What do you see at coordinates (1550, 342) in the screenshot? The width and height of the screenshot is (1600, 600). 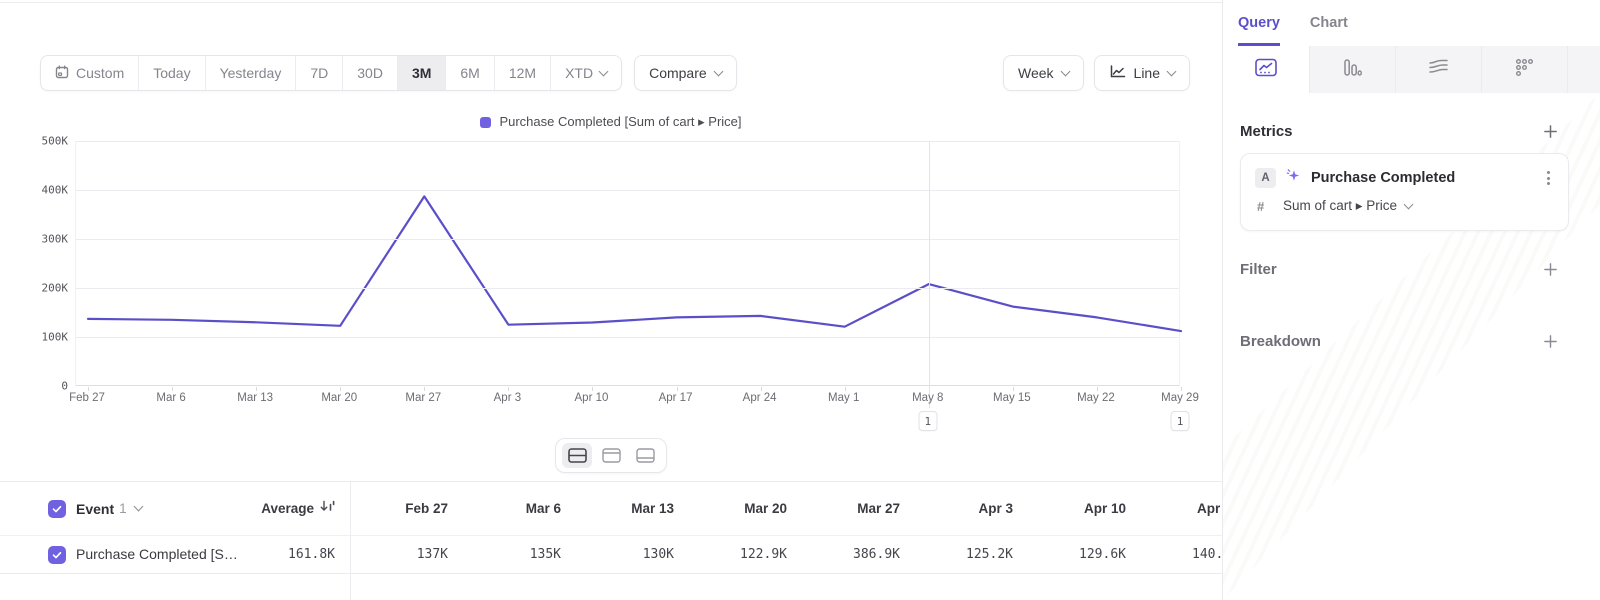 I see `add-breakdown-button` at bounding box center [1550, 342].